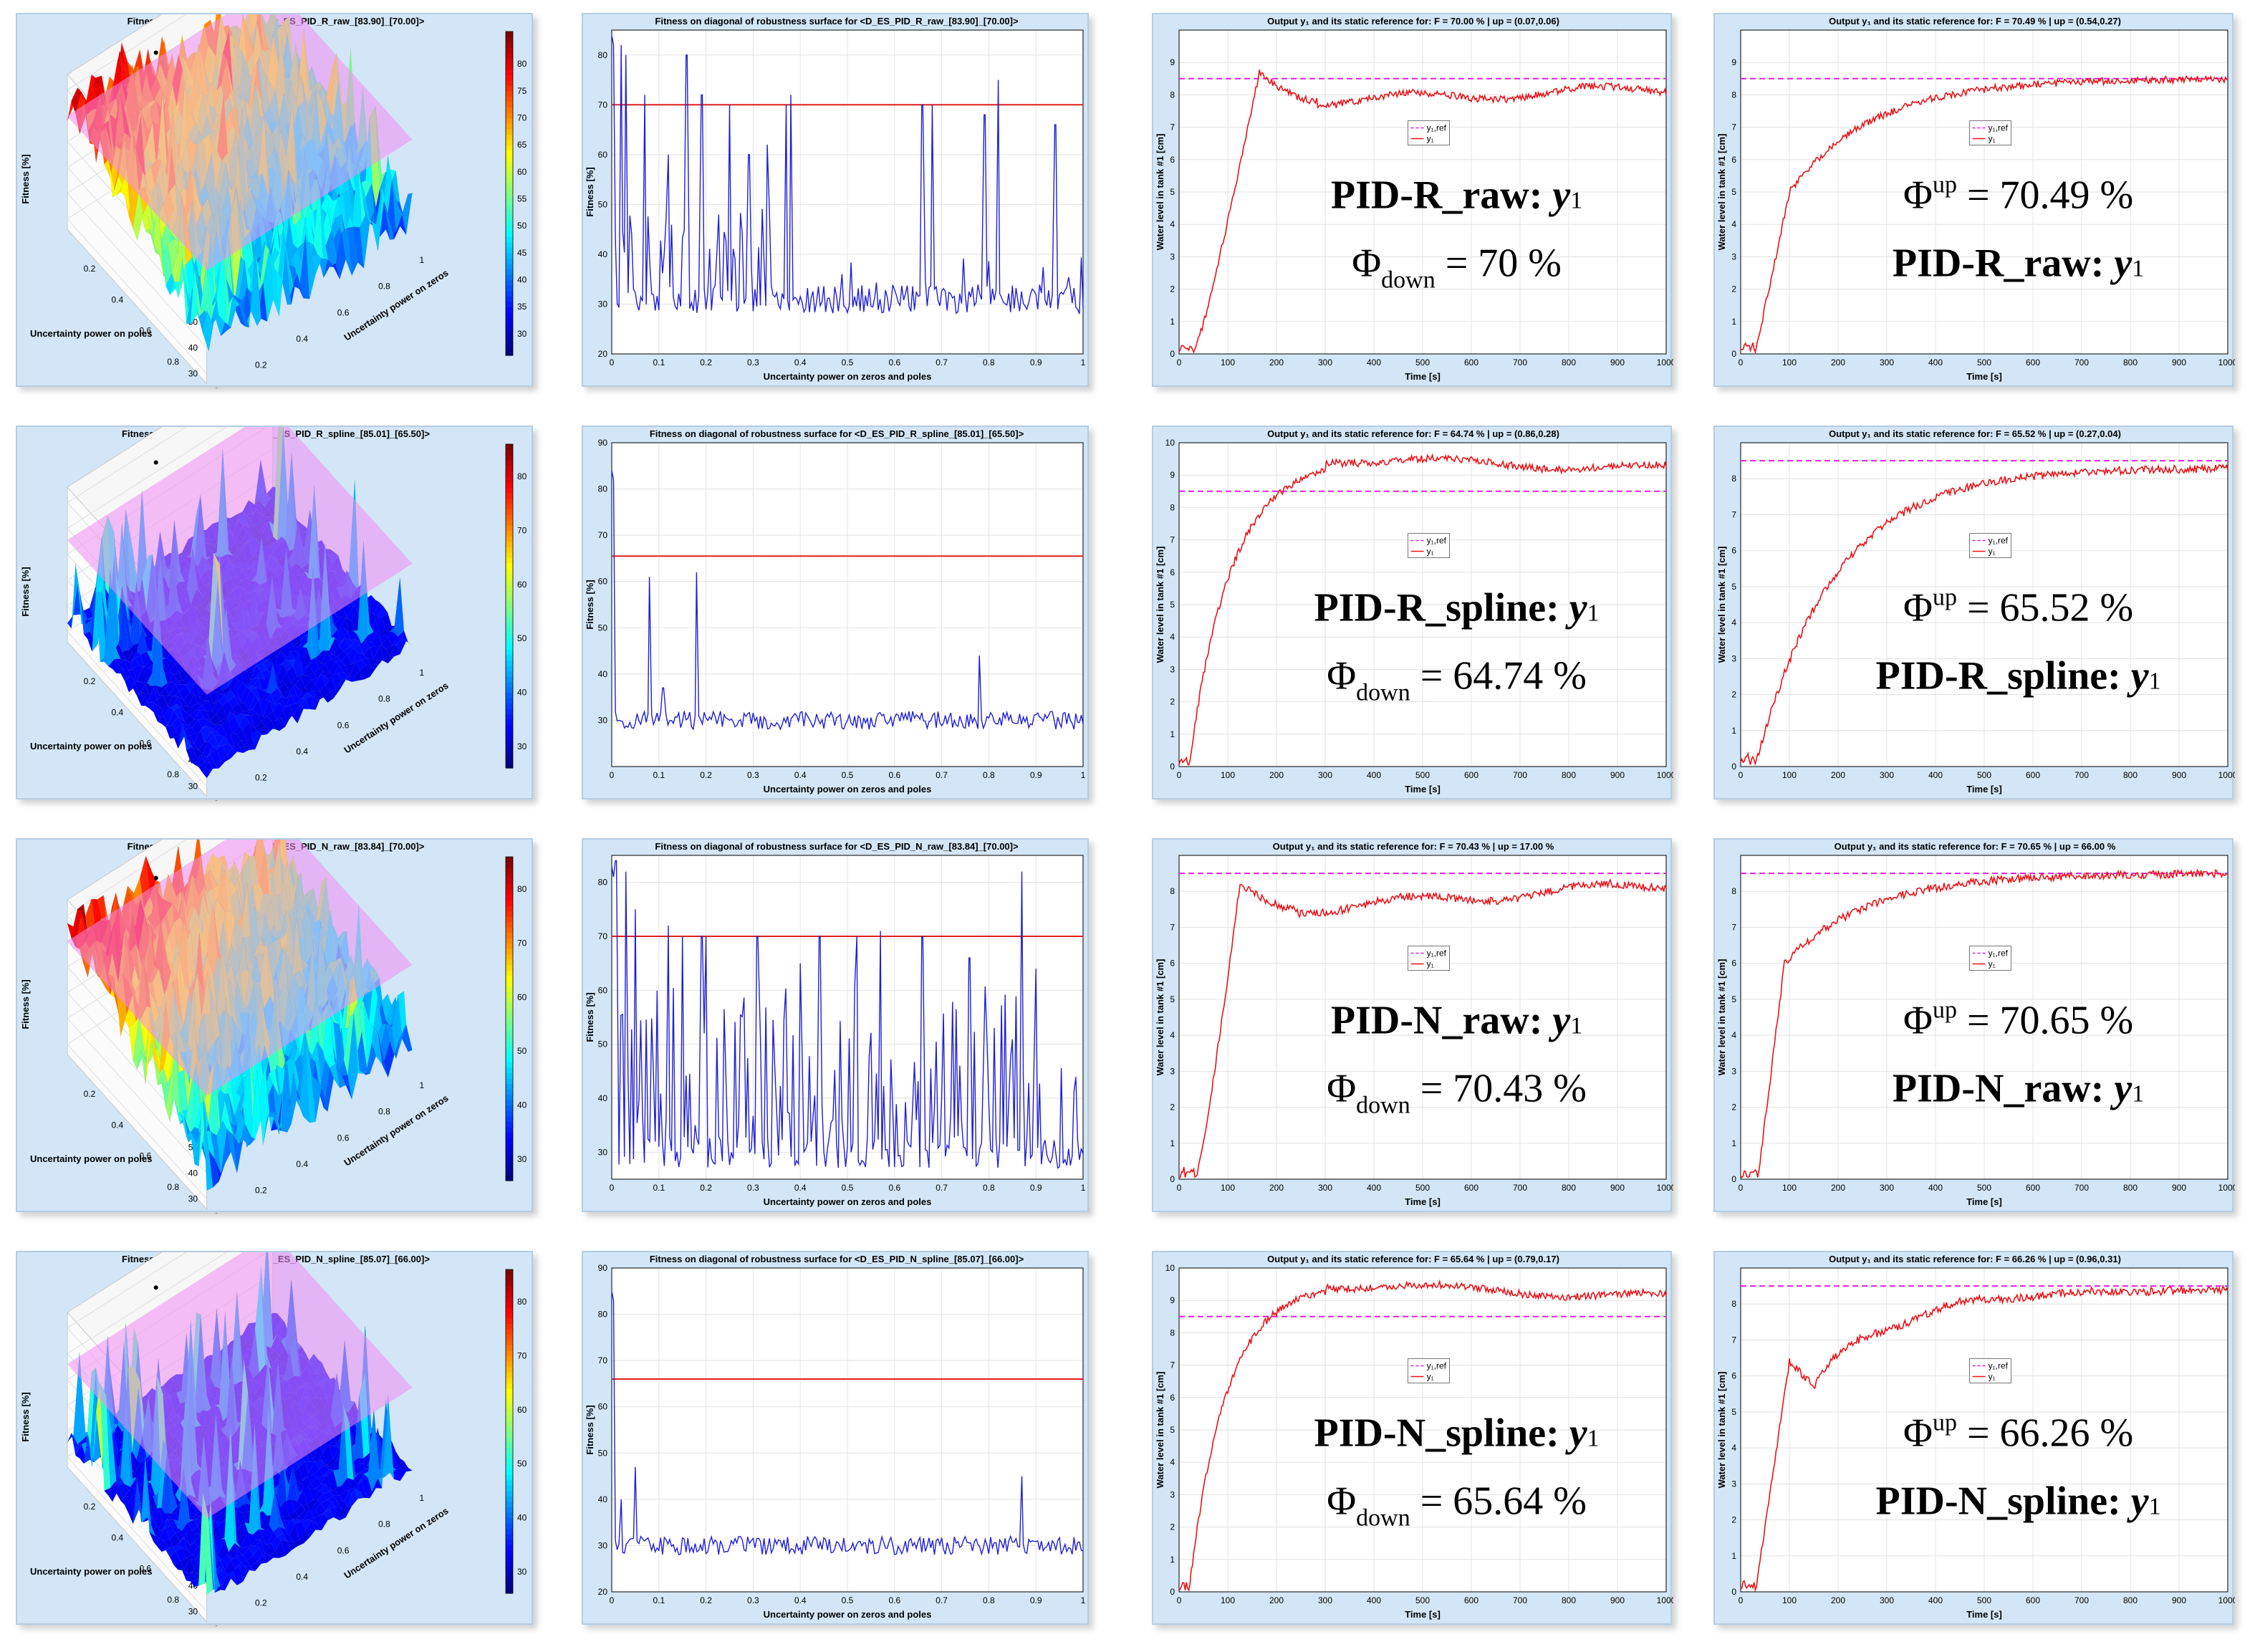  I want to click on x-tick-label: 0.3, so click(753, 775).